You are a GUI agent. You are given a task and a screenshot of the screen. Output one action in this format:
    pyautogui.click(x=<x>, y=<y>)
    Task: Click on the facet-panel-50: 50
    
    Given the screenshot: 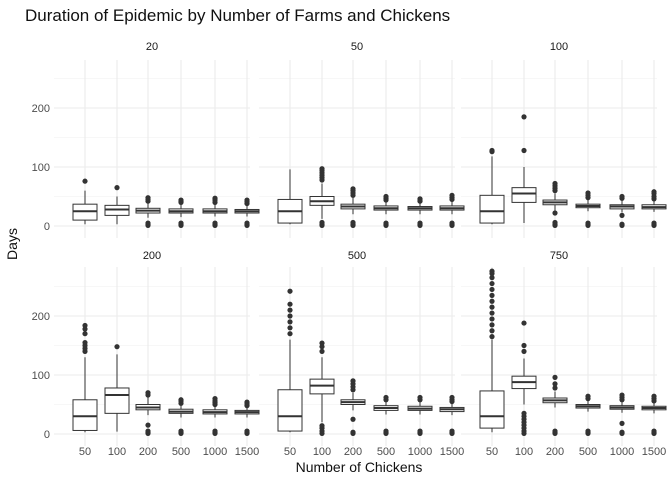 What is the action you would take?
    pyautogui.click(x=362, y=139)
    